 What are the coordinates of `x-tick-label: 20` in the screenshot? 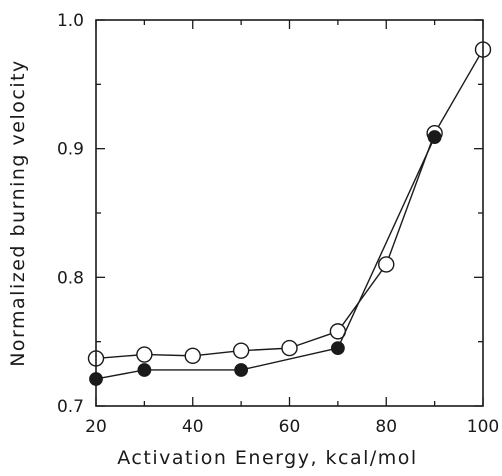 It's located at (96, 427).